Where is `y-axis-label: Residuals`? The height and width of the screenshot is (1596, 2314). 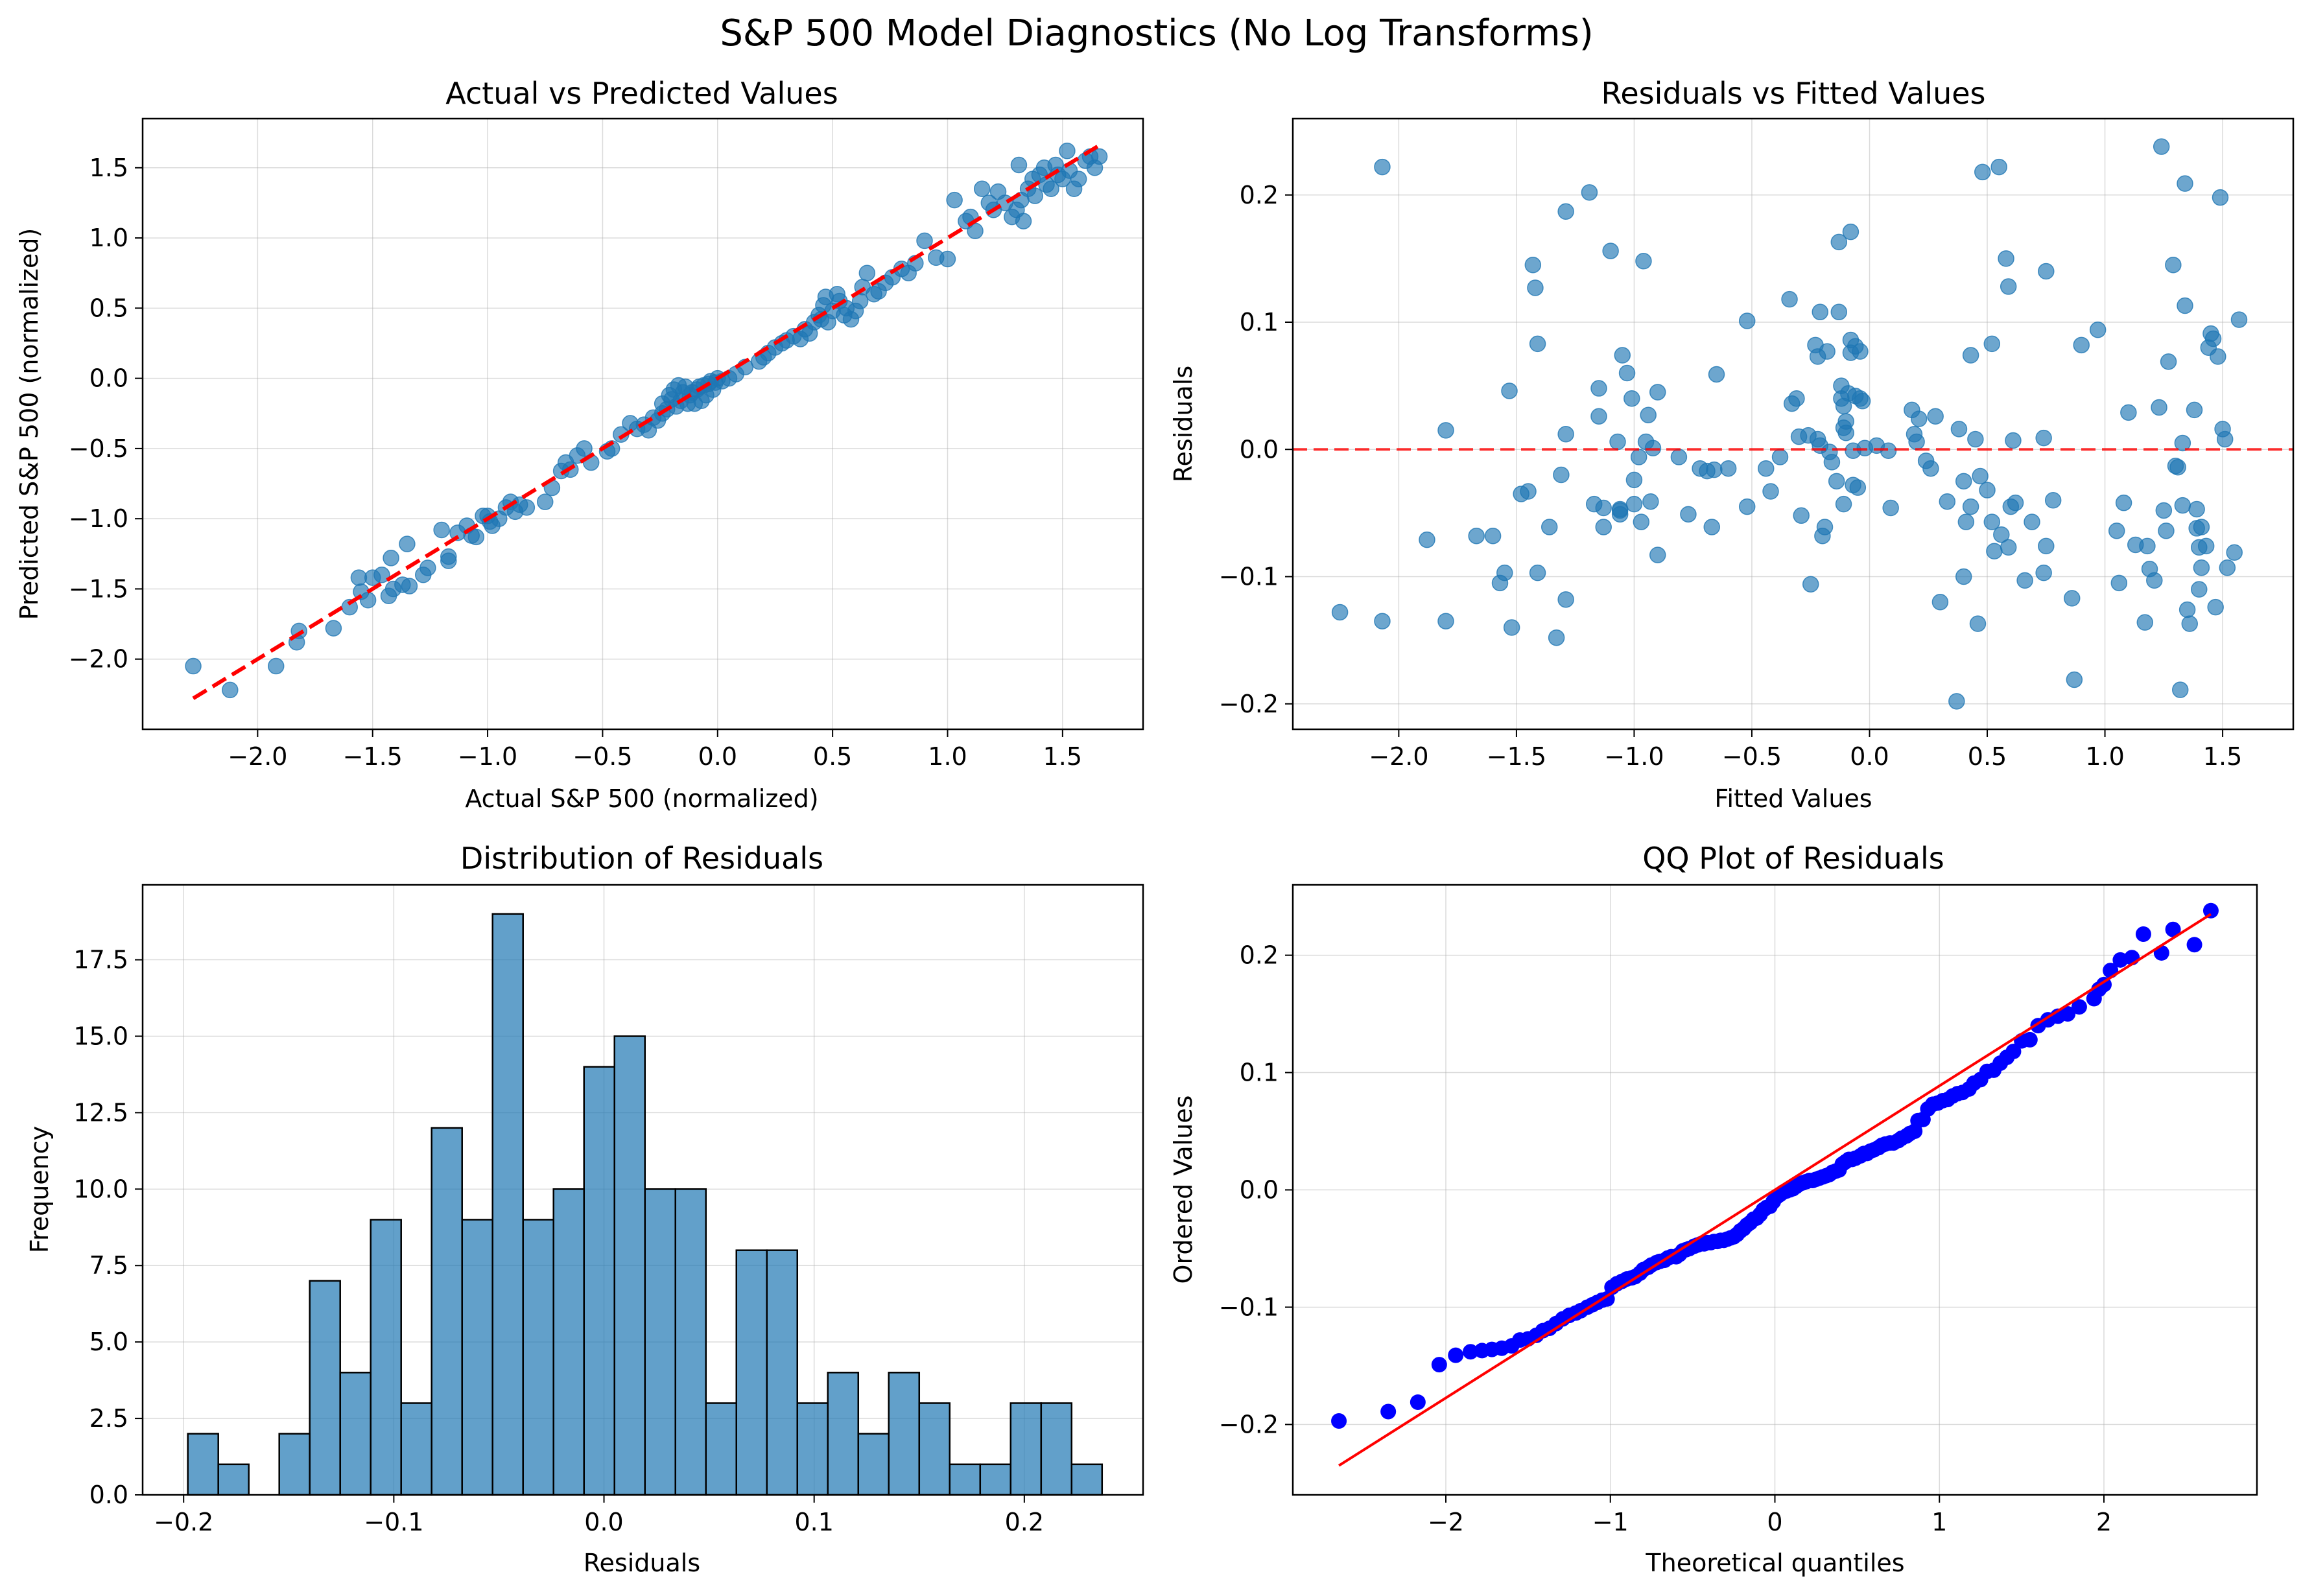 y-axis-label: Residuals is located at coordinates (1183, 424).